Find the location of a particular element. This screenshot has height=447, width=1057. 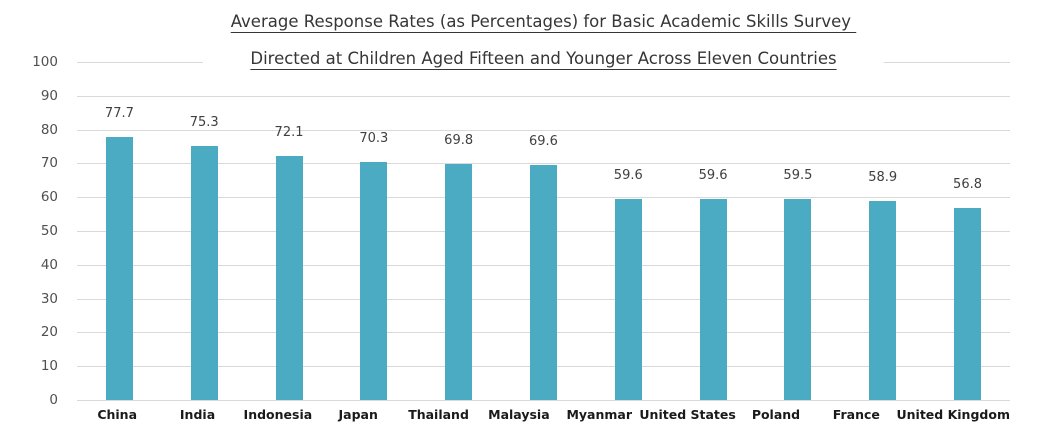

y-axis-tick-label: 100 is located at coordinates (45, 62).